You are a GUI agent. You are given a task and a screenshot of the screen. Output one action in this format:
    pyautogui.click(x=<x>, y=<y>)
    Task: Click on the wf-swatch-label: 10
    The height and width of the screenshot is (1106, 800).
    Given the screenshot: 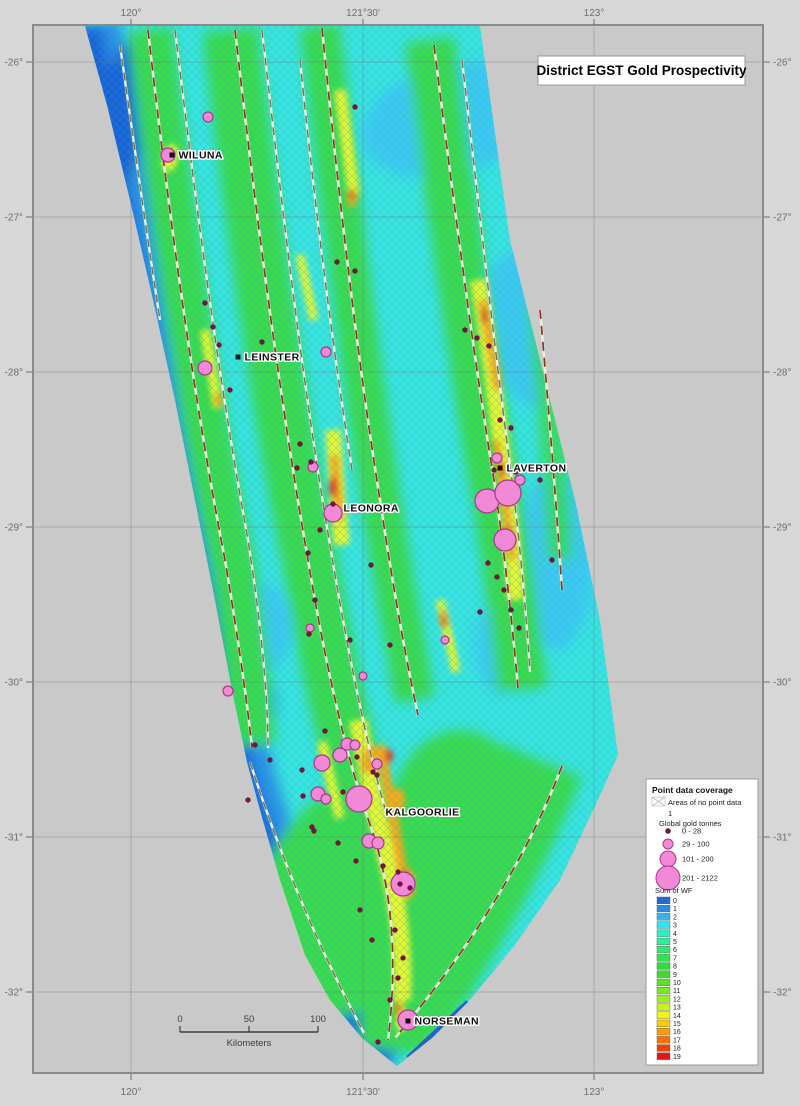 What is the action you would take?
    pyautogui.click(x=677, y=983)
    